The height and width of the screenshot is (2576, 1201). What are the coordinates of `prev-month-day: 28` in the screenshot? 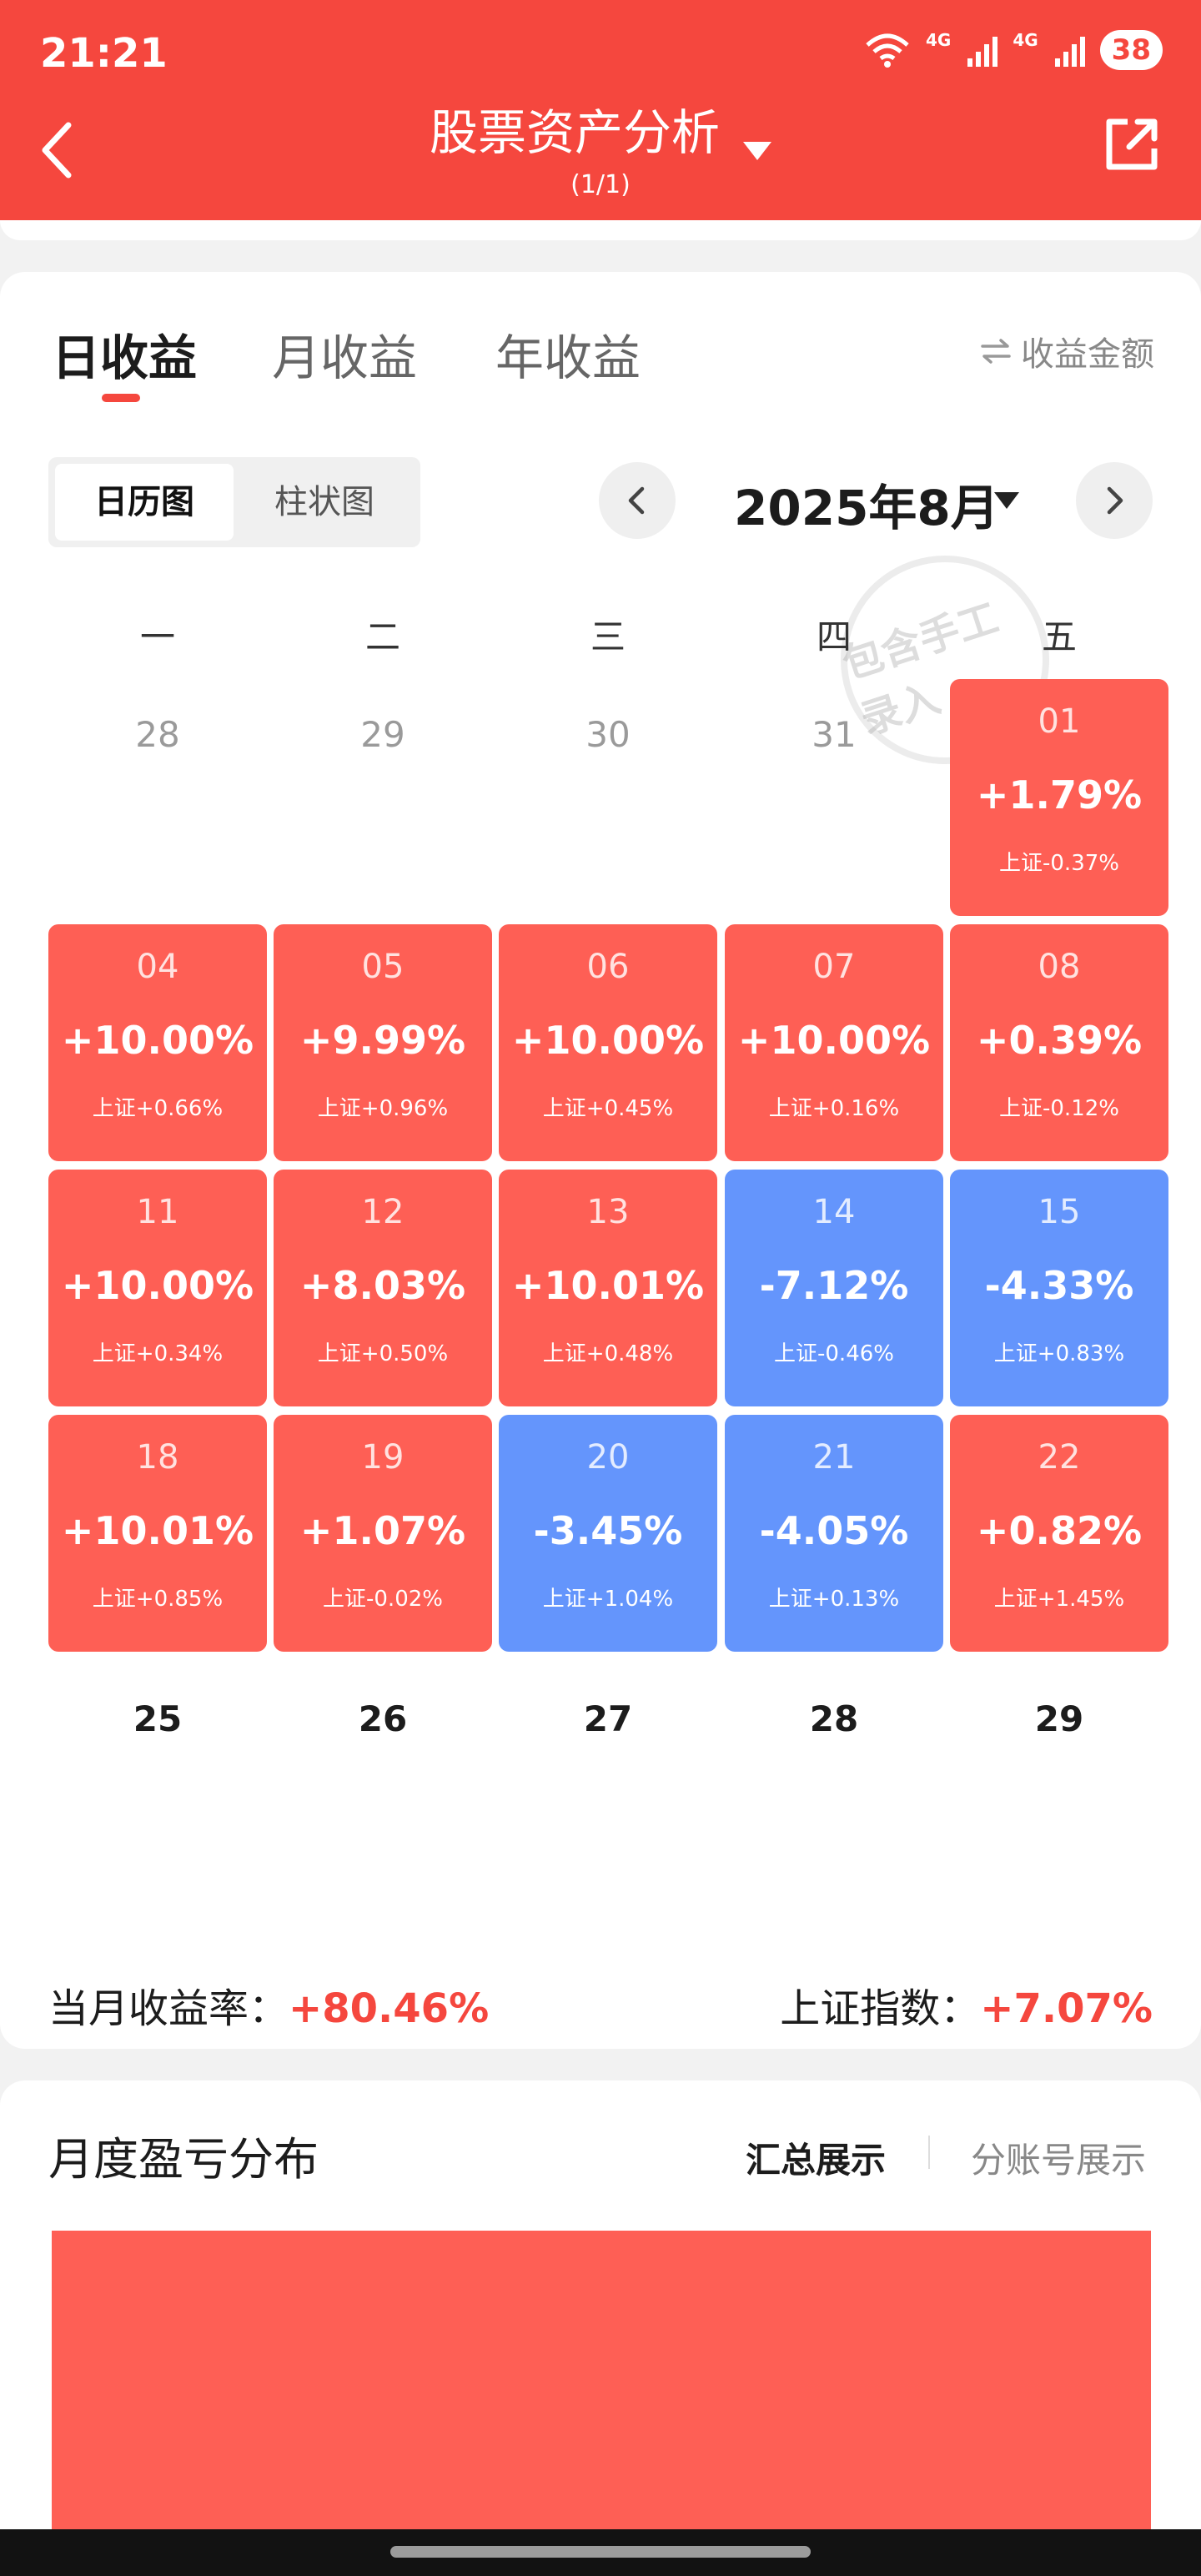 It's located at (158, 734).